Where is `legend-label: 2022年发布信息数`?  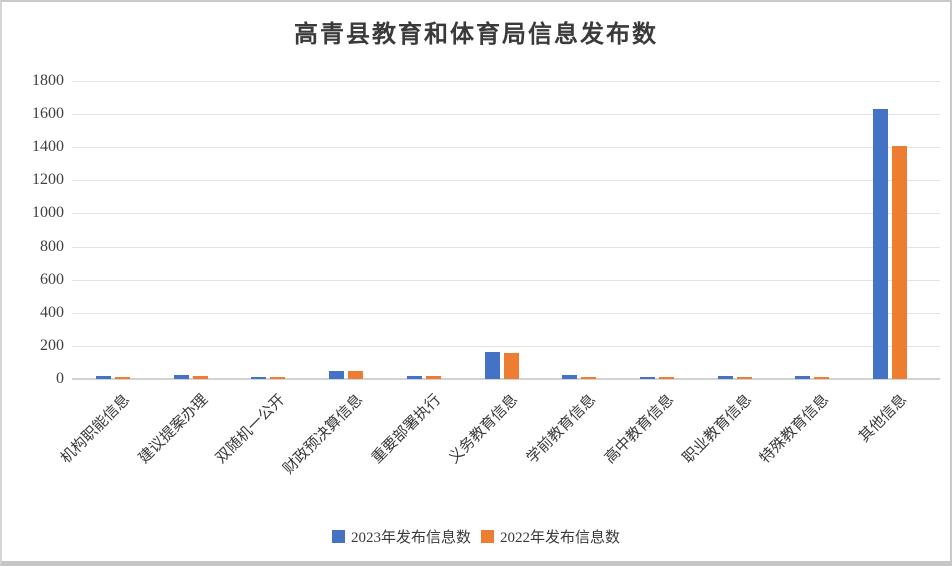 legend-label: 2022年发布信息数 is located at coordinates (560, 538).